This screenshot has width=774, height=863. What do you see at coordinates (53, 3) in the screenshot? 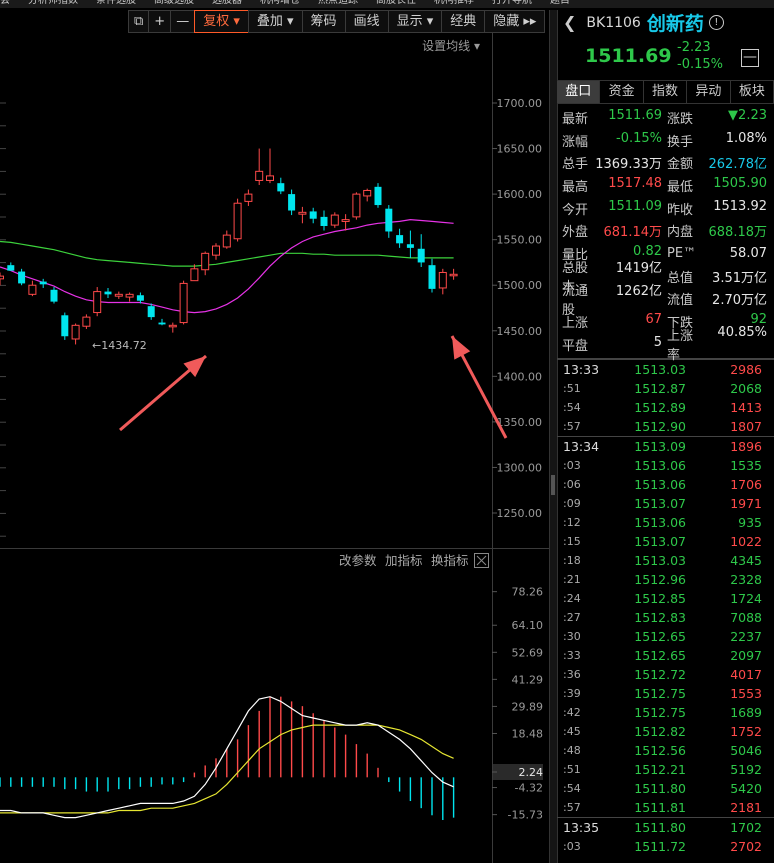
I see `top-menu-item: 分析师指数` at bounding box center [53, 3].